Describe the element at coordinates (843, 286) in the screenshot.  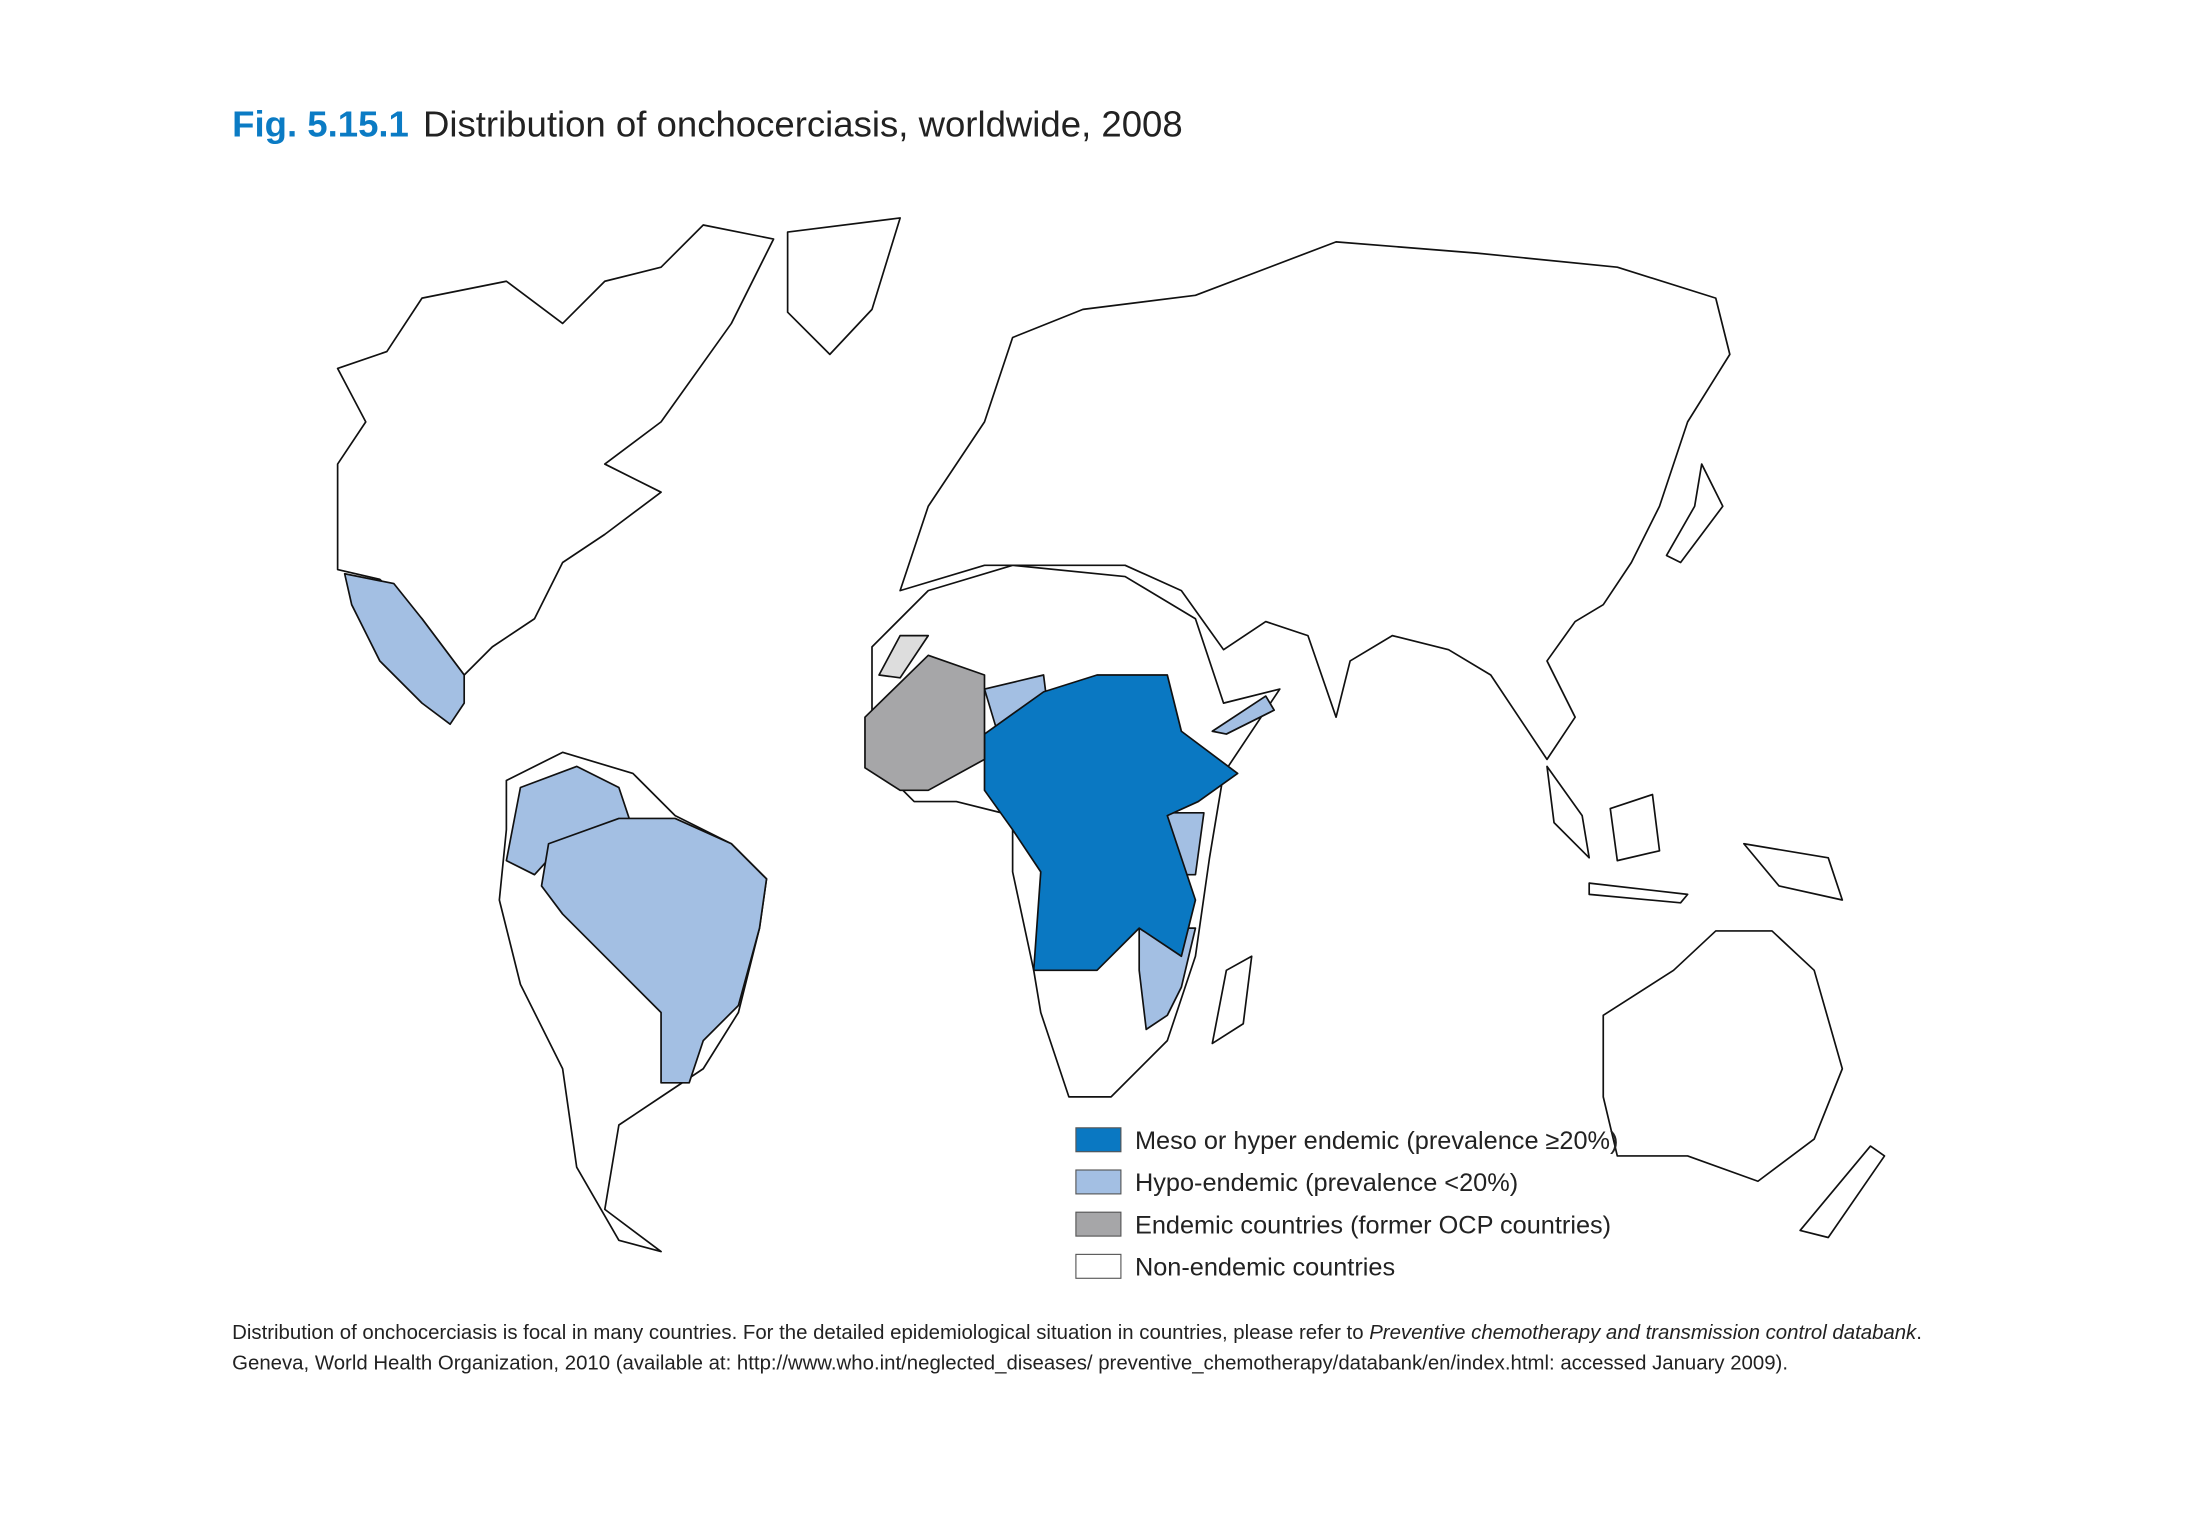
I see `greenland` at that location.